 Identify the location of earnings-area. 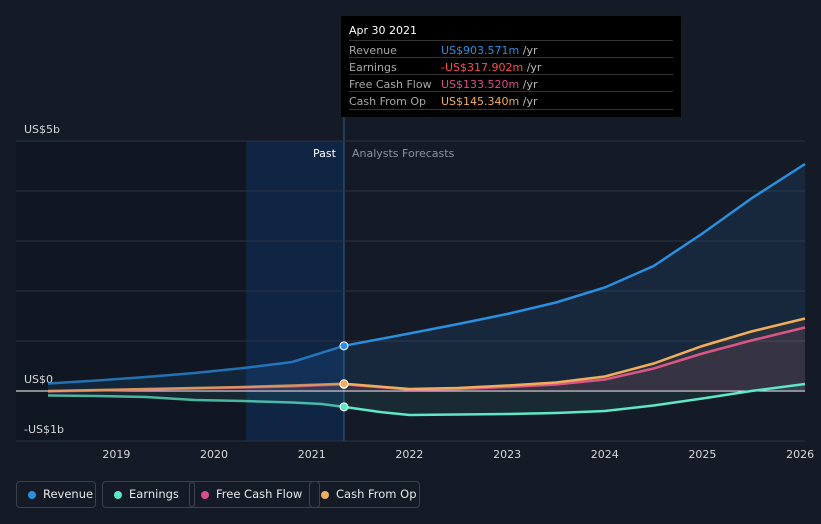
(426, 399).